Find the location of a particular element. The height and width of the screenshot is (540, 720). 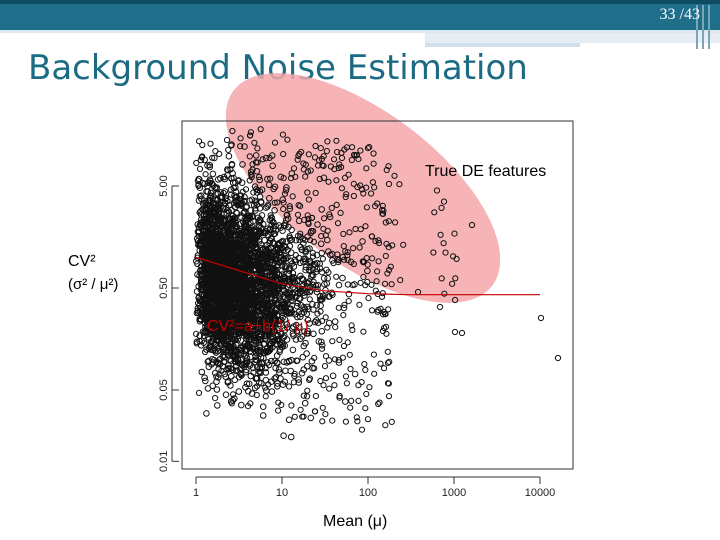

decorative-line is located at coordinates (703, 27).